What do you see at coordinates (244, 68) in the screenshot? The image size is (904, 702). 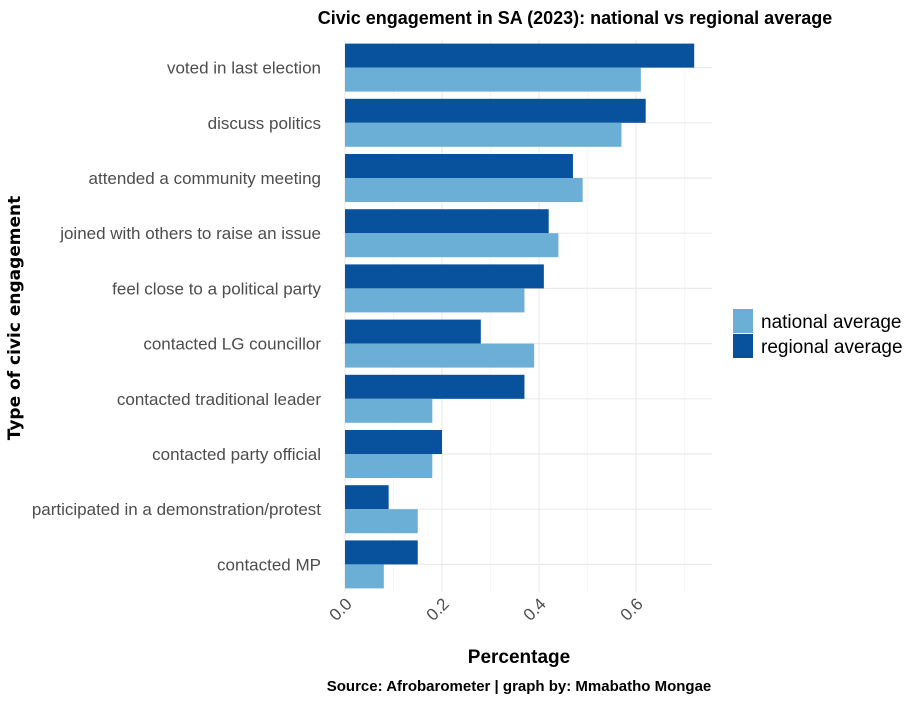 I see `category-label: voted in last election` at bounding box center [244, 68].